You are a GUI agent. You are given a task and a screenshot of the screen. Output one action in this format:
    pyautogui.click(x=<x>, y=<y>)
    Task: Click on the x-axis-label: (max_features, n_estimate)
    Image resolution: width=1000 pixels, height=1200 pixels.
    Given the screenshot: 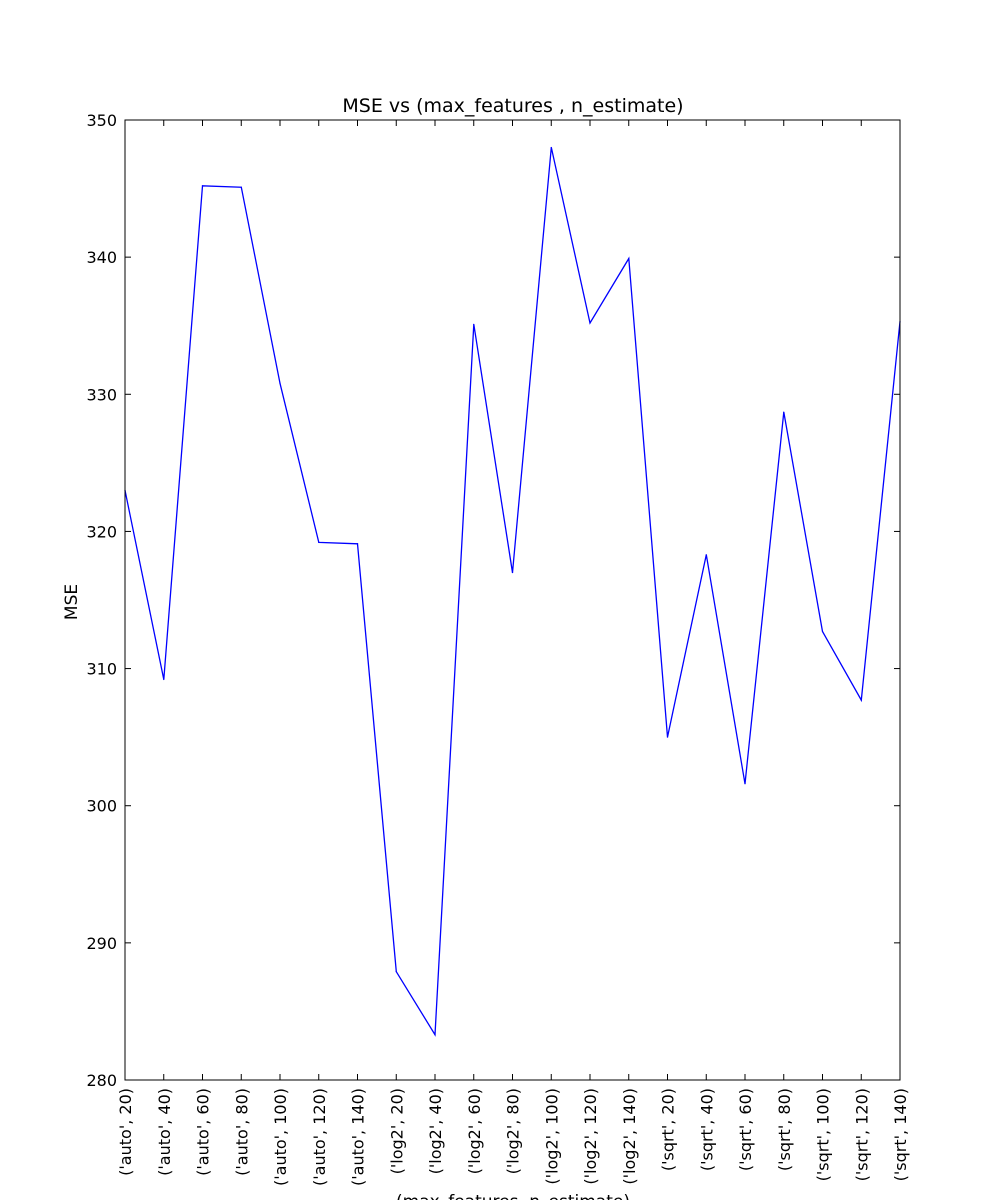 What is the action you would take?
    pyautogui.click(x=513, y=1196)
    